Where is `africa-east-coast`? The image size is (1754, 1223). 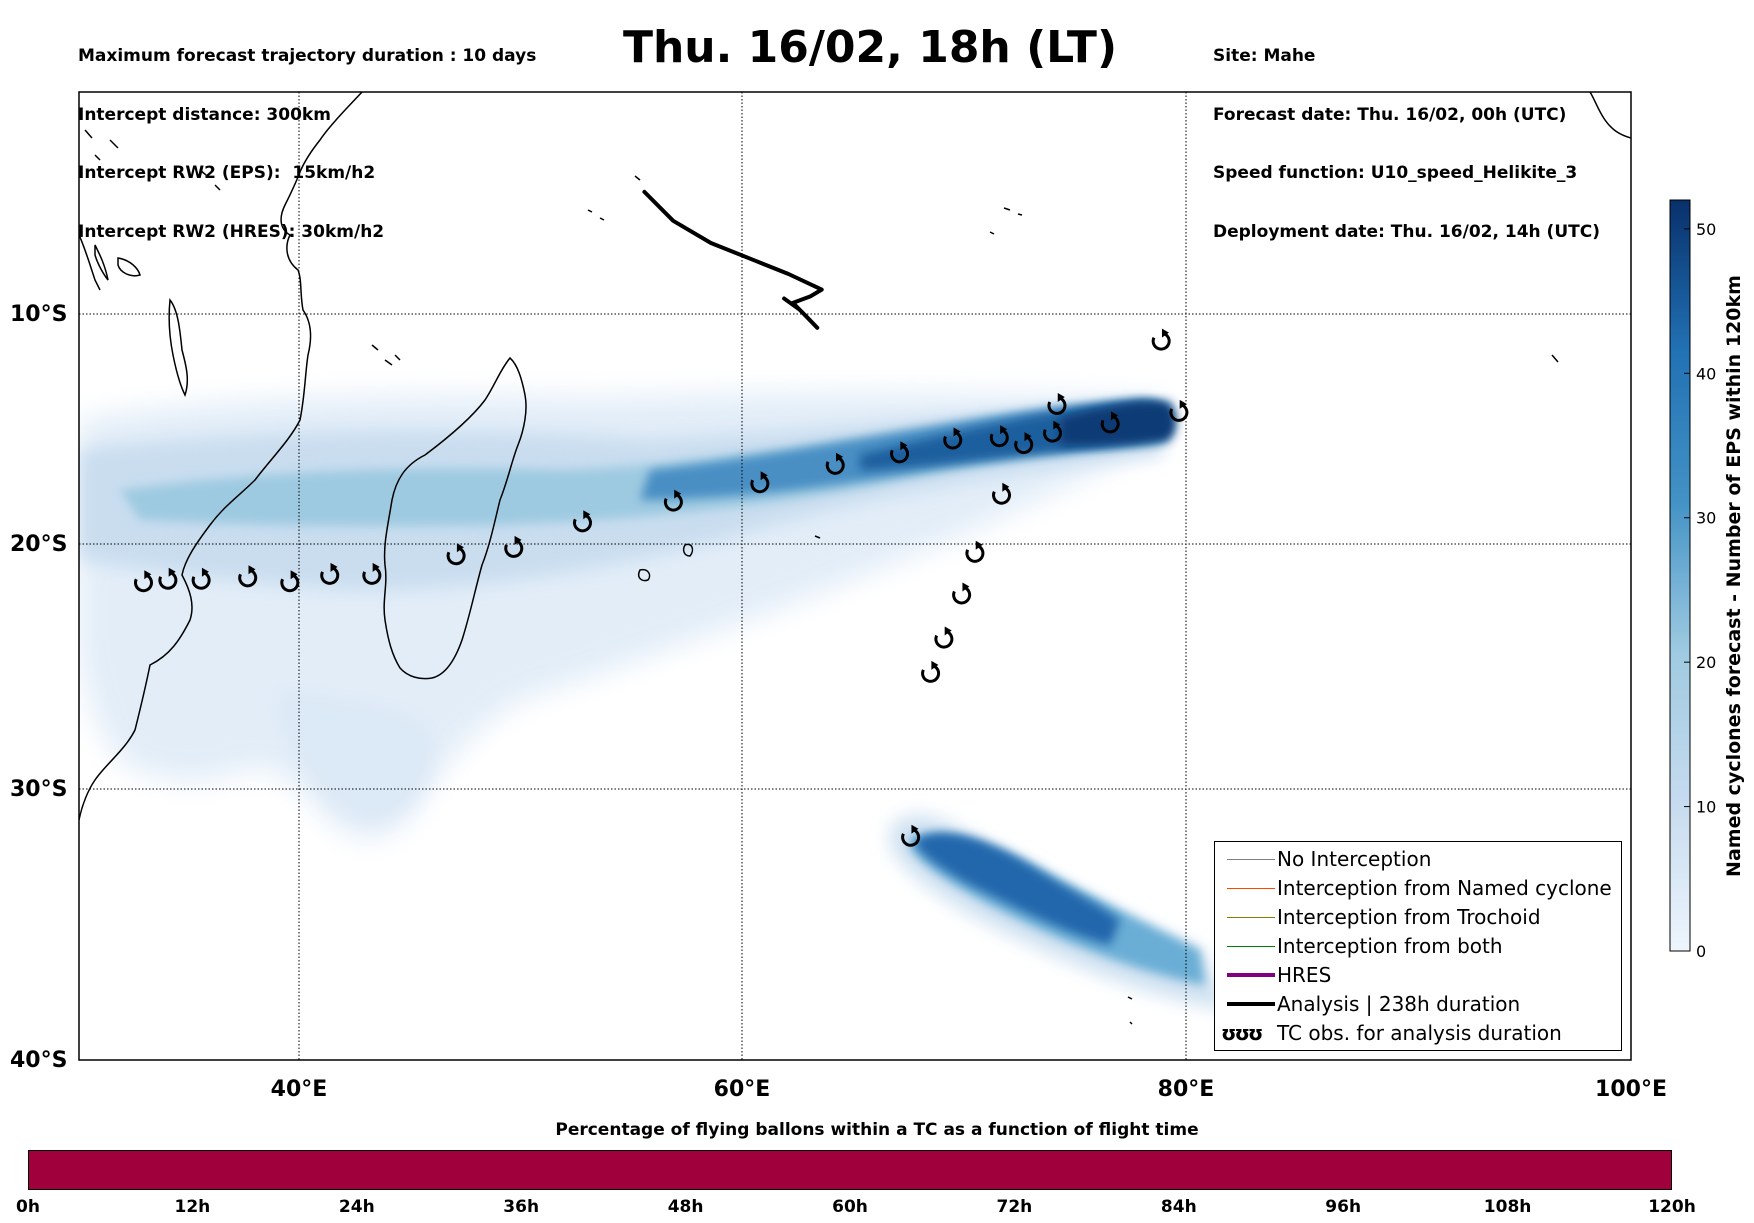 africa-east-coast is located at coordinates (221, 456).